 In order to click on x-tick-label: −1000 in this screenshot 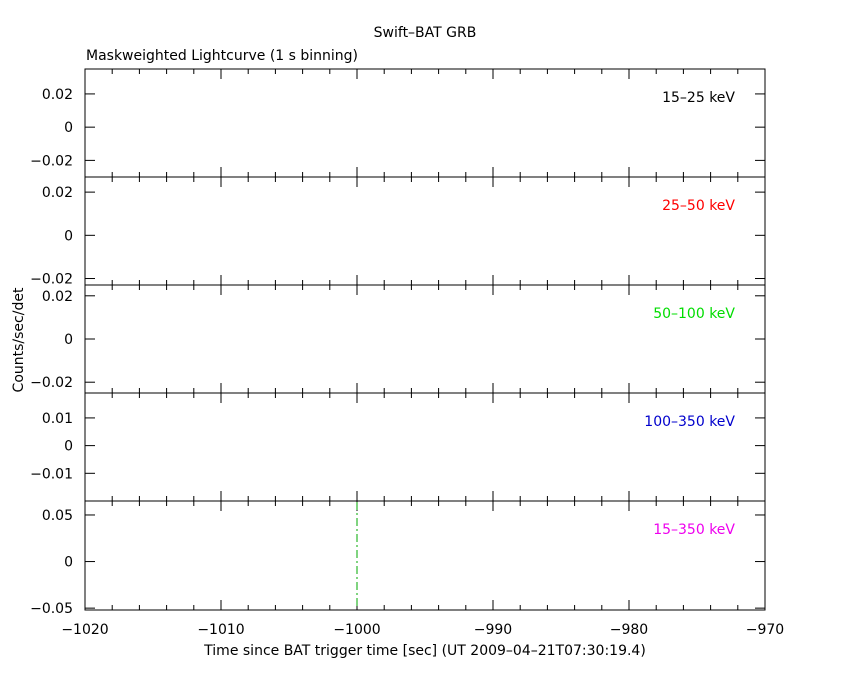, I will do `click(356, 630)`.